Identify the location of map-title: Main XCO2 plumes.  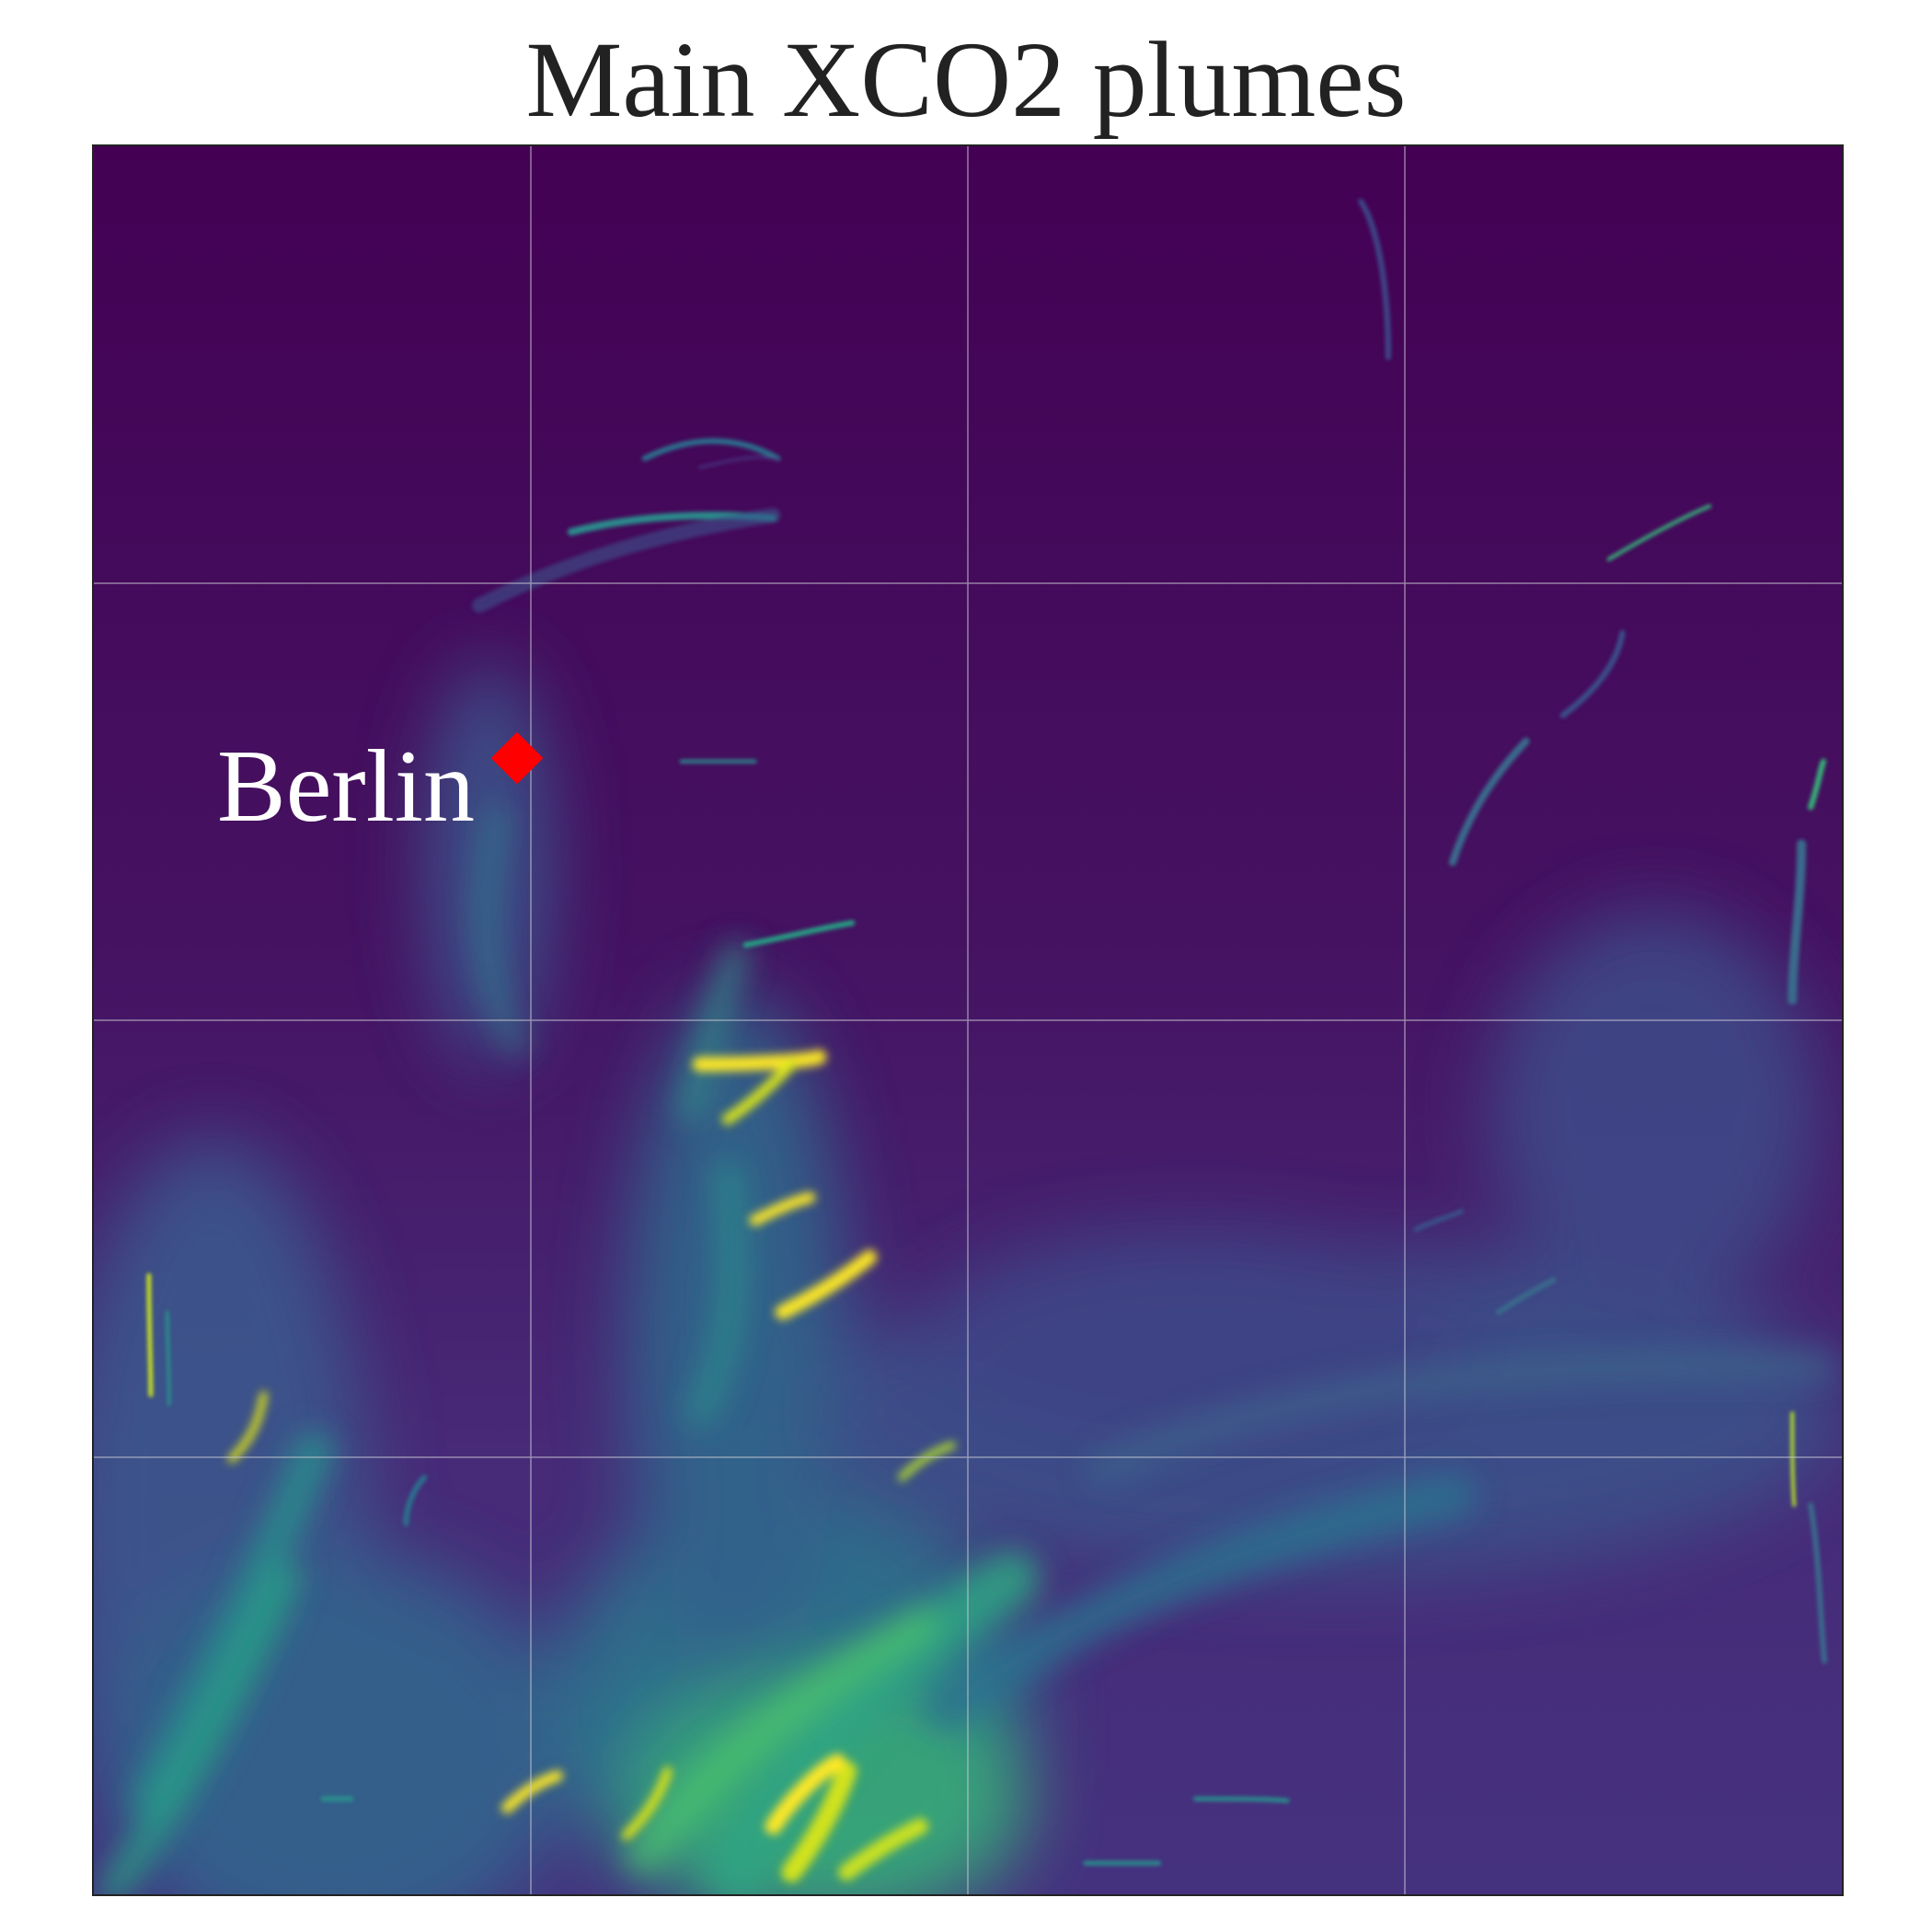
(966, 79).